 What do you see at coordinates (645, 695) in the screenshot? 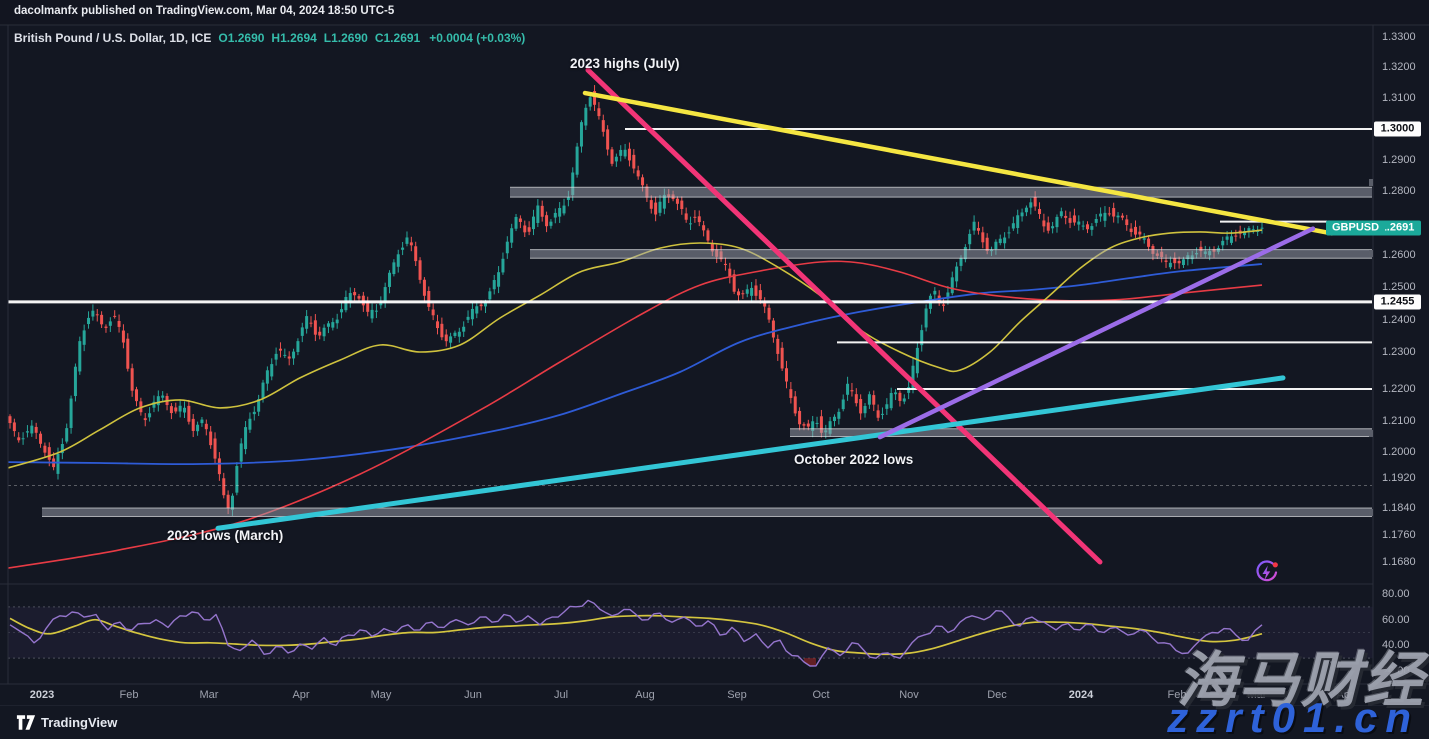
I see `x-axis-tick: Aug` at bounding box center [645, 695].